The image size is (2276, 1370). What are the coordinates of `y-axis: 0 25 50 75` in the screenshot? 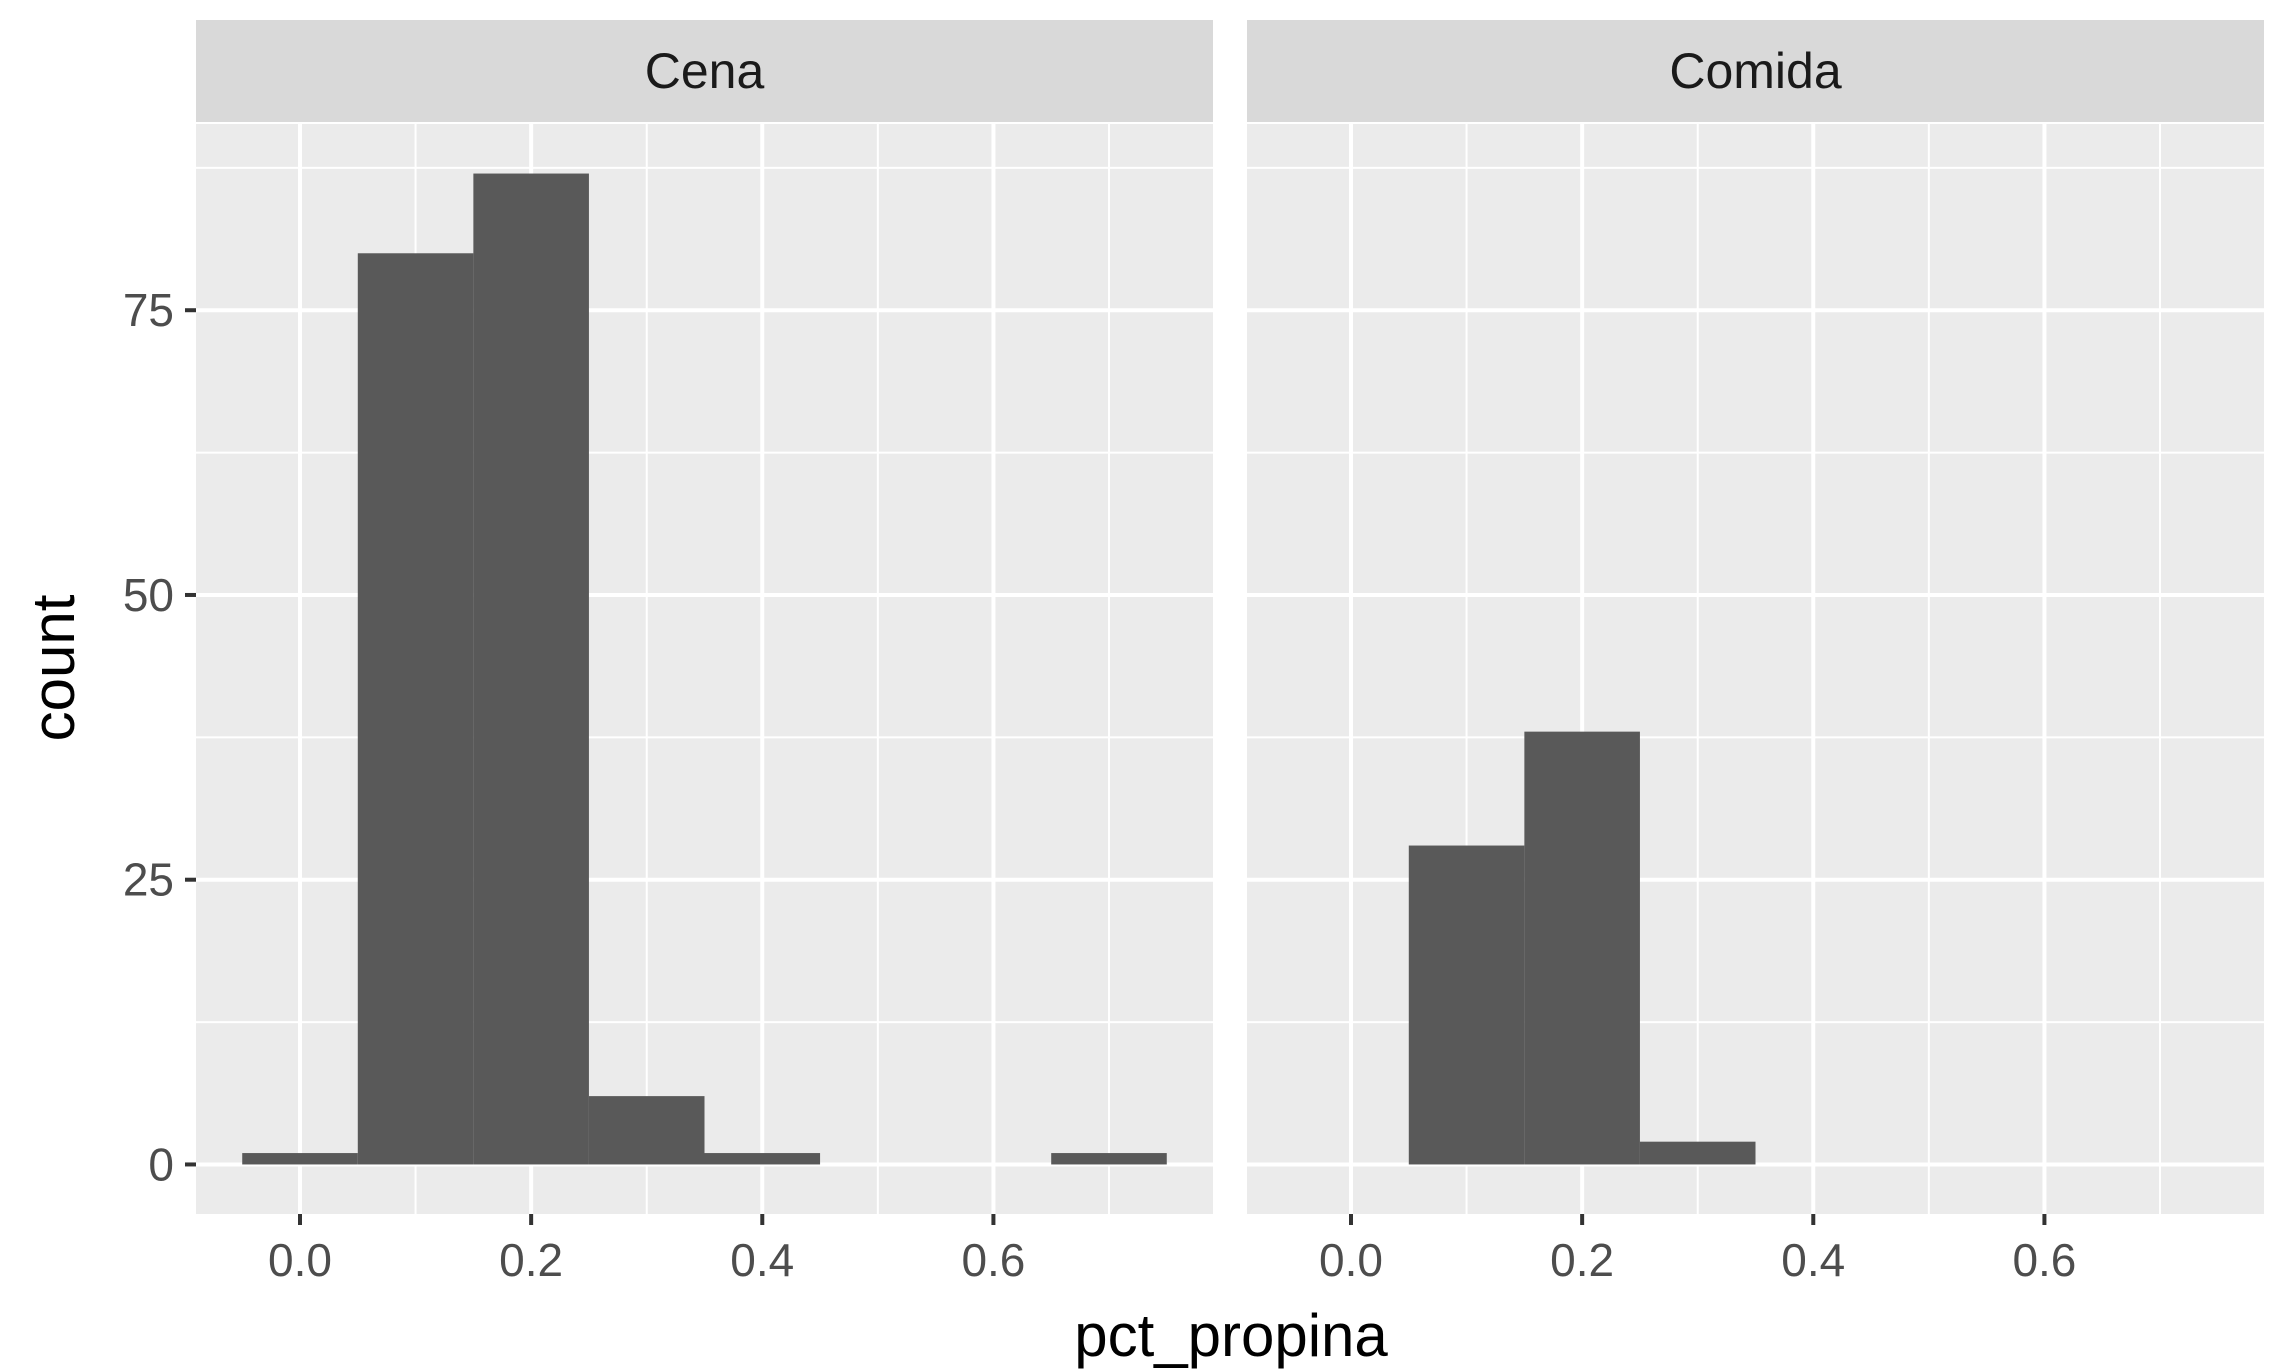 It's located at (159, 737).